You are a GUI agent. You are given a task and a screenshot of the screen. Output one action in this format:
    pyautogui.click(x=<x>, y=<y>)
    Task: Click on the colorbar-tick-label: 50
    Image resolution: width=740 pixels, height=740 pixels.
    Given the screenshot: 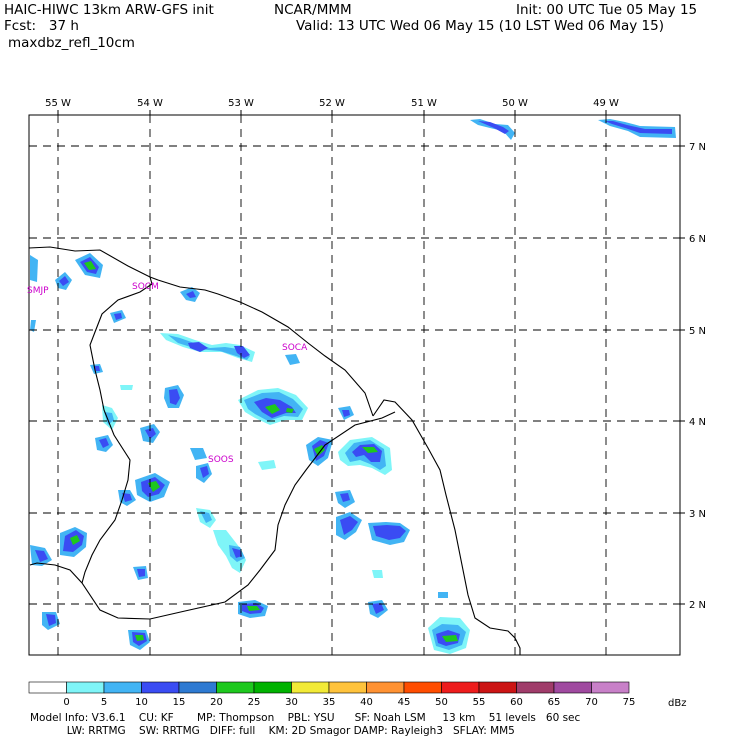 What is the action you would take?
    pyautogui.click(x=441, y=702)
    